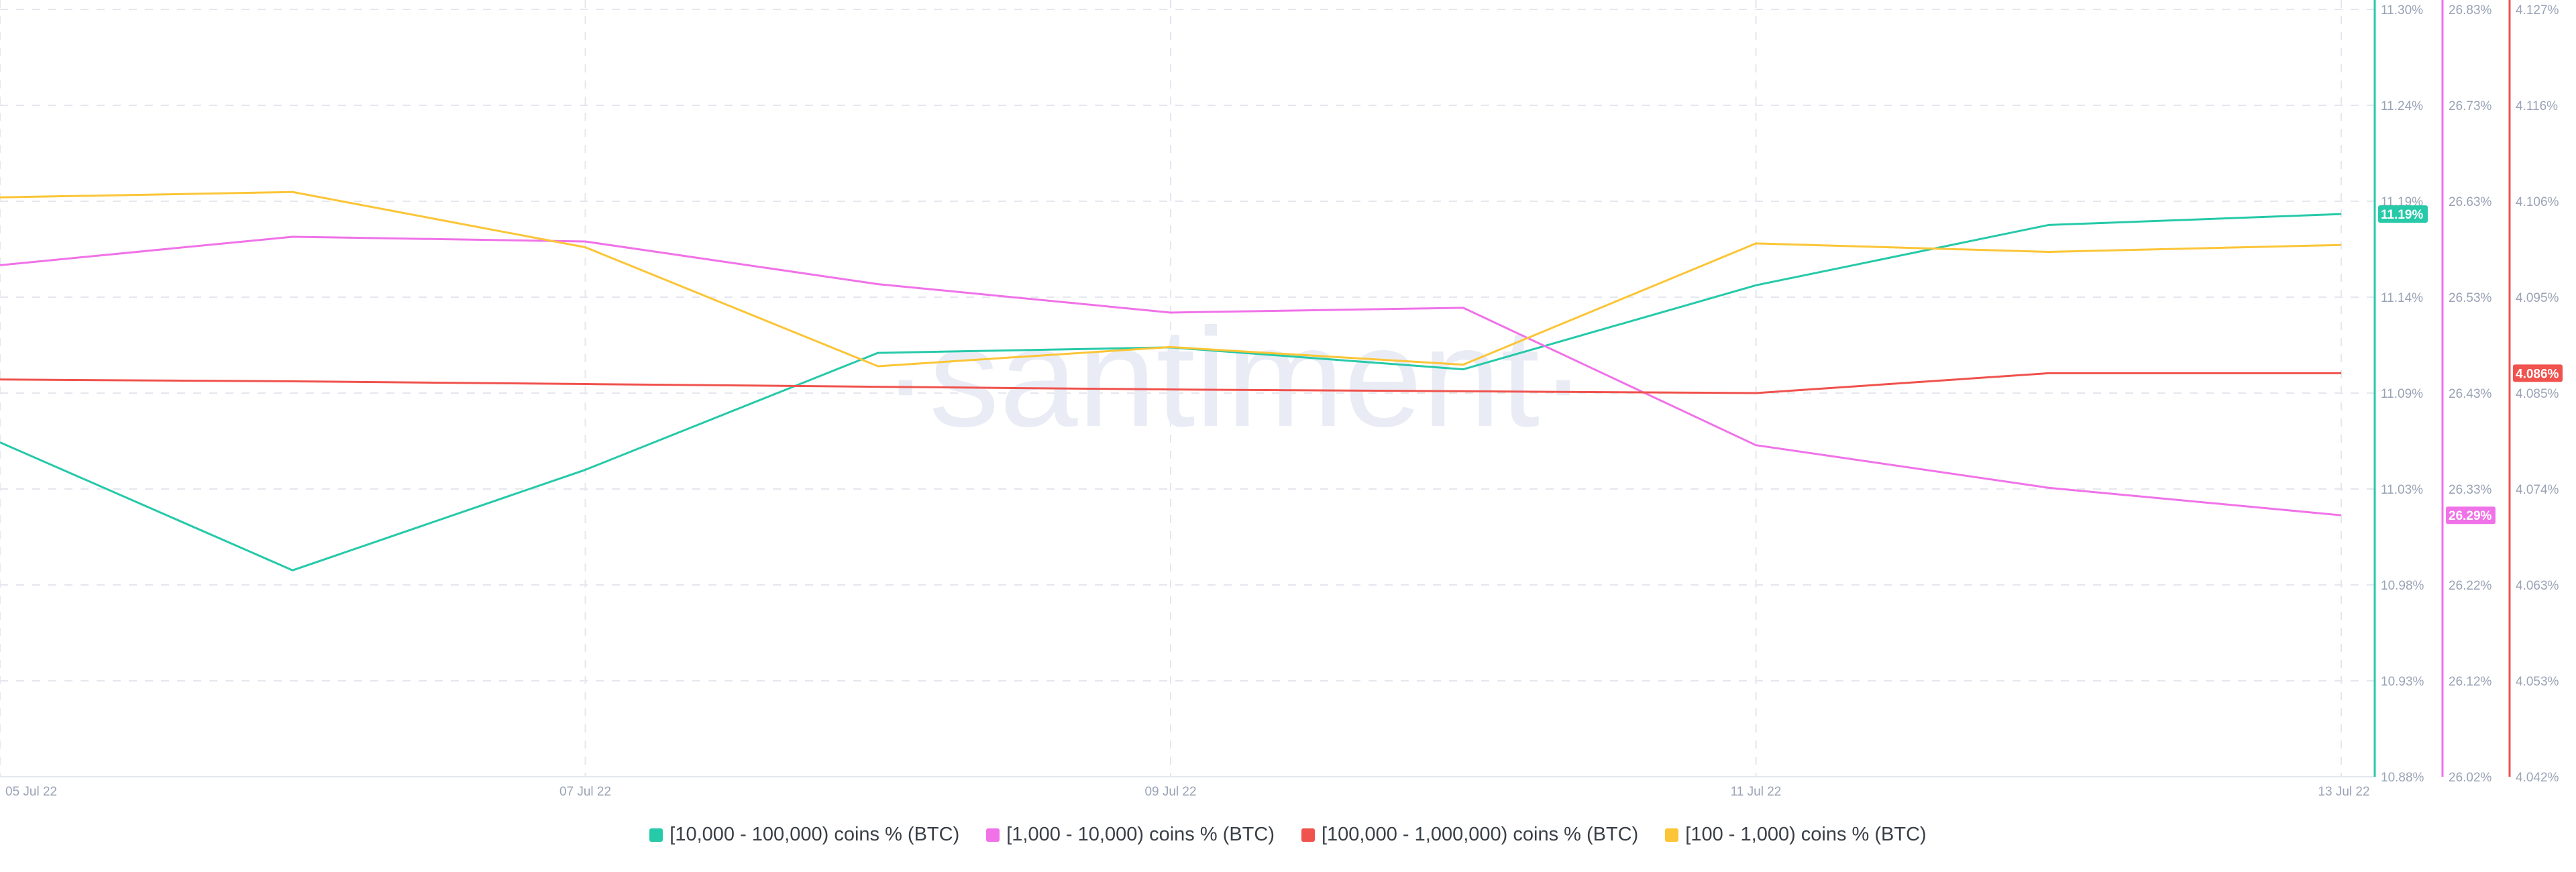  Describe the element at coordinates (2537, 298) in the screenshot. I see `y-tick-label: 4.095%` at that location.